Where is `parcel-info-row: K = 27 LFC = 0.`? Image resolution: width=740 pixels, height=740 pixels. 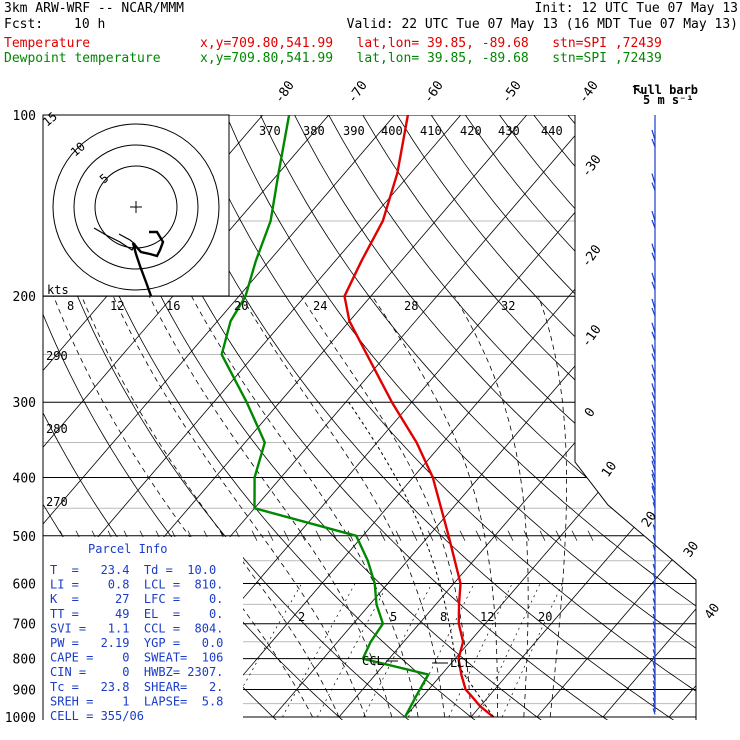
parcel-info-row: K = 27 LFC = 0. is located at coordinates (136, 599).